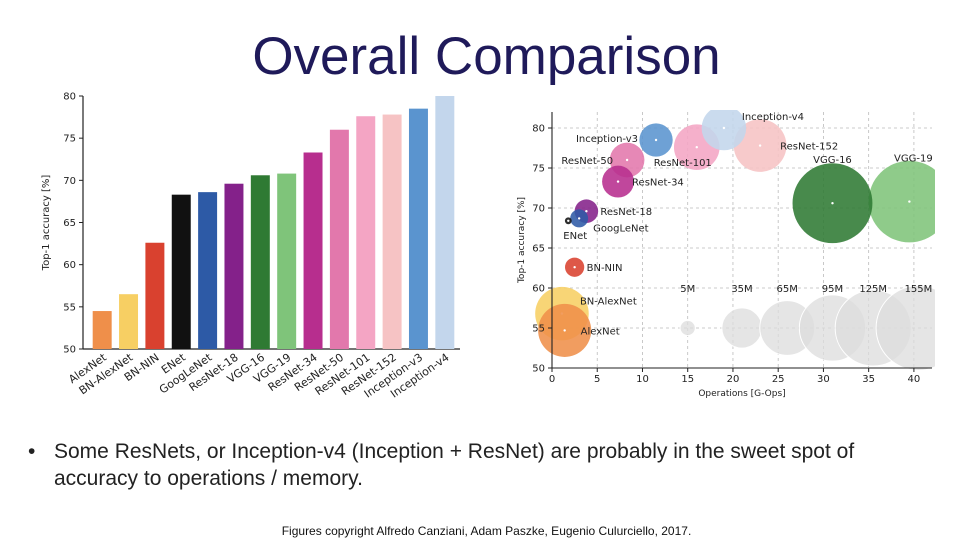 Image resolution: width=973 pixels, height=546 pixels. What do you see at coordinates (608, 302) in the screenshot?
I see `bubble-label: BN-AlexNet` at bounding box center [608, 302].